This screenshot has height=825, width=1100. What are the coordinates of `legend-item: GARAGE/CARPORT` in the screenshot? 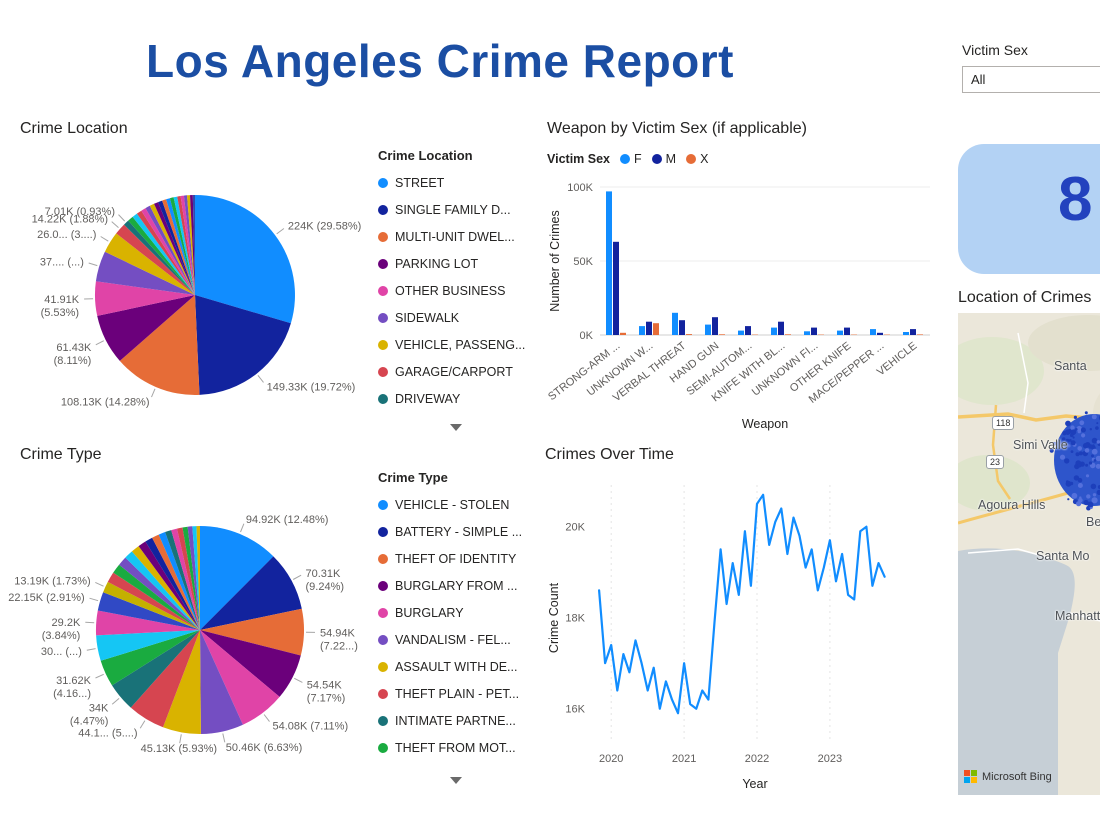 It's located at (454, 371).